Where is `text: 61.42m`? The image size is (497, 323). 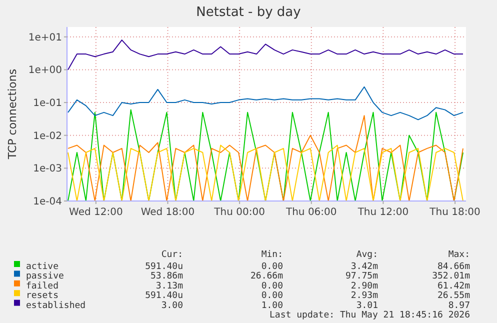
text: 61.42m is located at coordinates (453, 286).